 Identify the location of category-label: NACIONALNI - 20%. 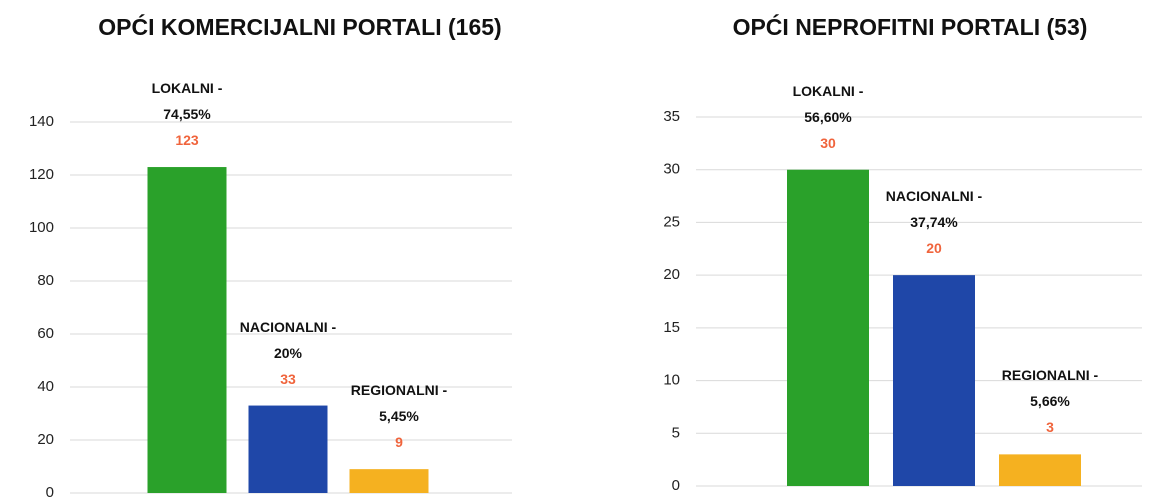
(288, 339).